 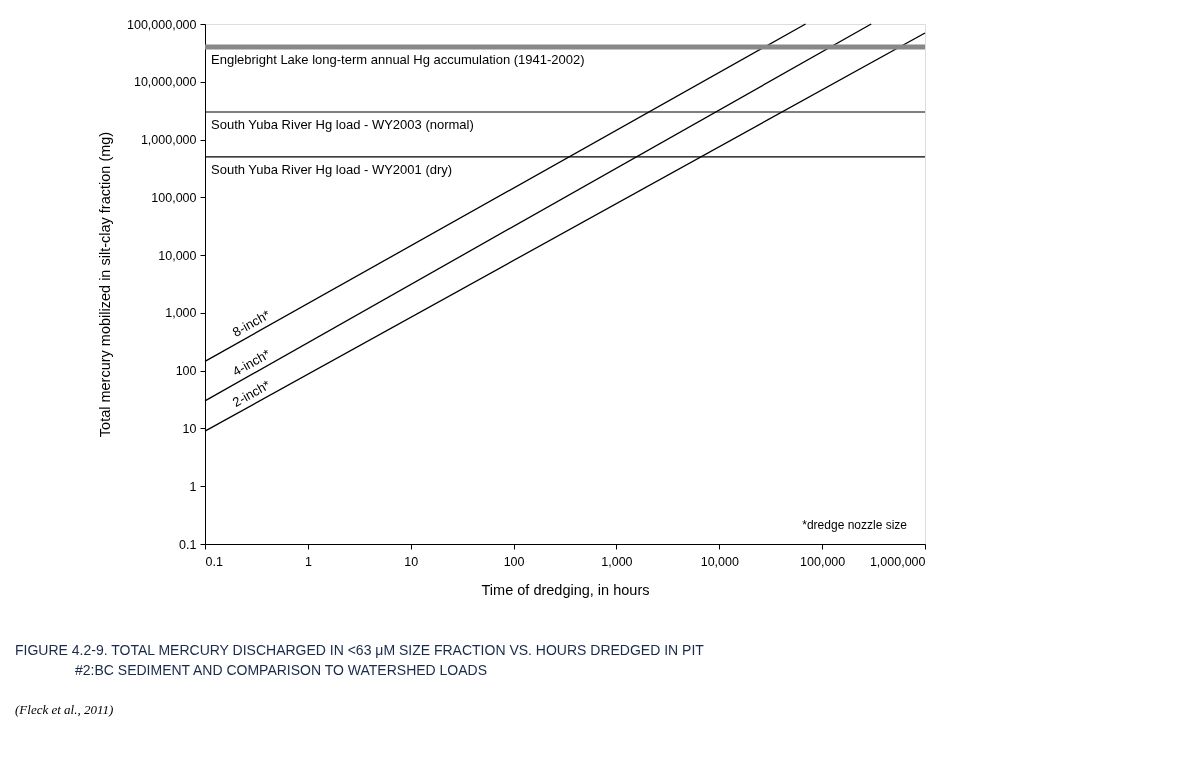 What do you see at coordinates (161, 24) in the screenshot?
I see `y-tick-label: 100,000,000` at bounding box center [161, 24].